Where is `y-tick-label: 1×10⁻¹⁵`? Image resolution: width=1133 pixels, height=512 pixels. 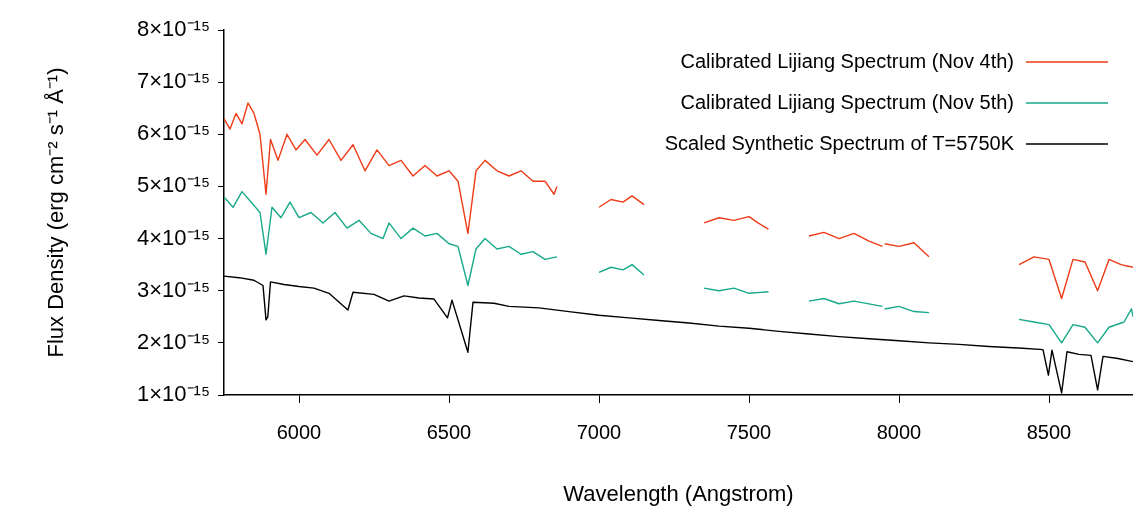 y-tick-label: 1×10⁻¹⁵ is located at coordinates (173, 394).